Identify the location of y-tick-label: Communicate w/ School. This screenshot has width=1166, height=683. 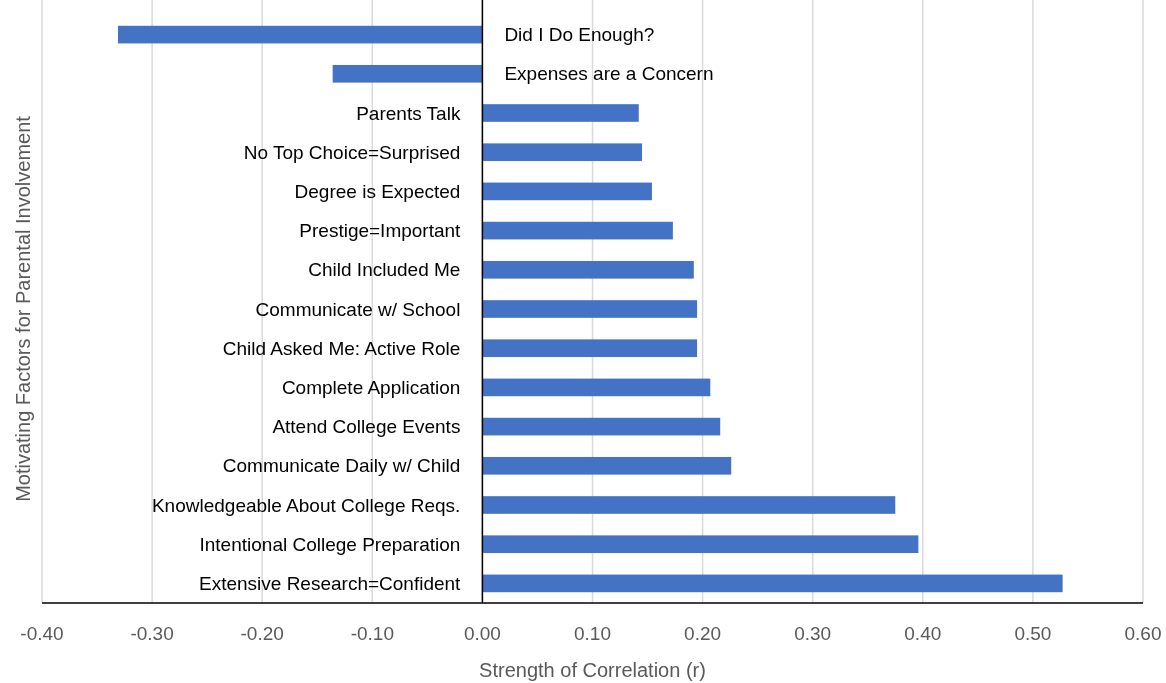
(358, 309).